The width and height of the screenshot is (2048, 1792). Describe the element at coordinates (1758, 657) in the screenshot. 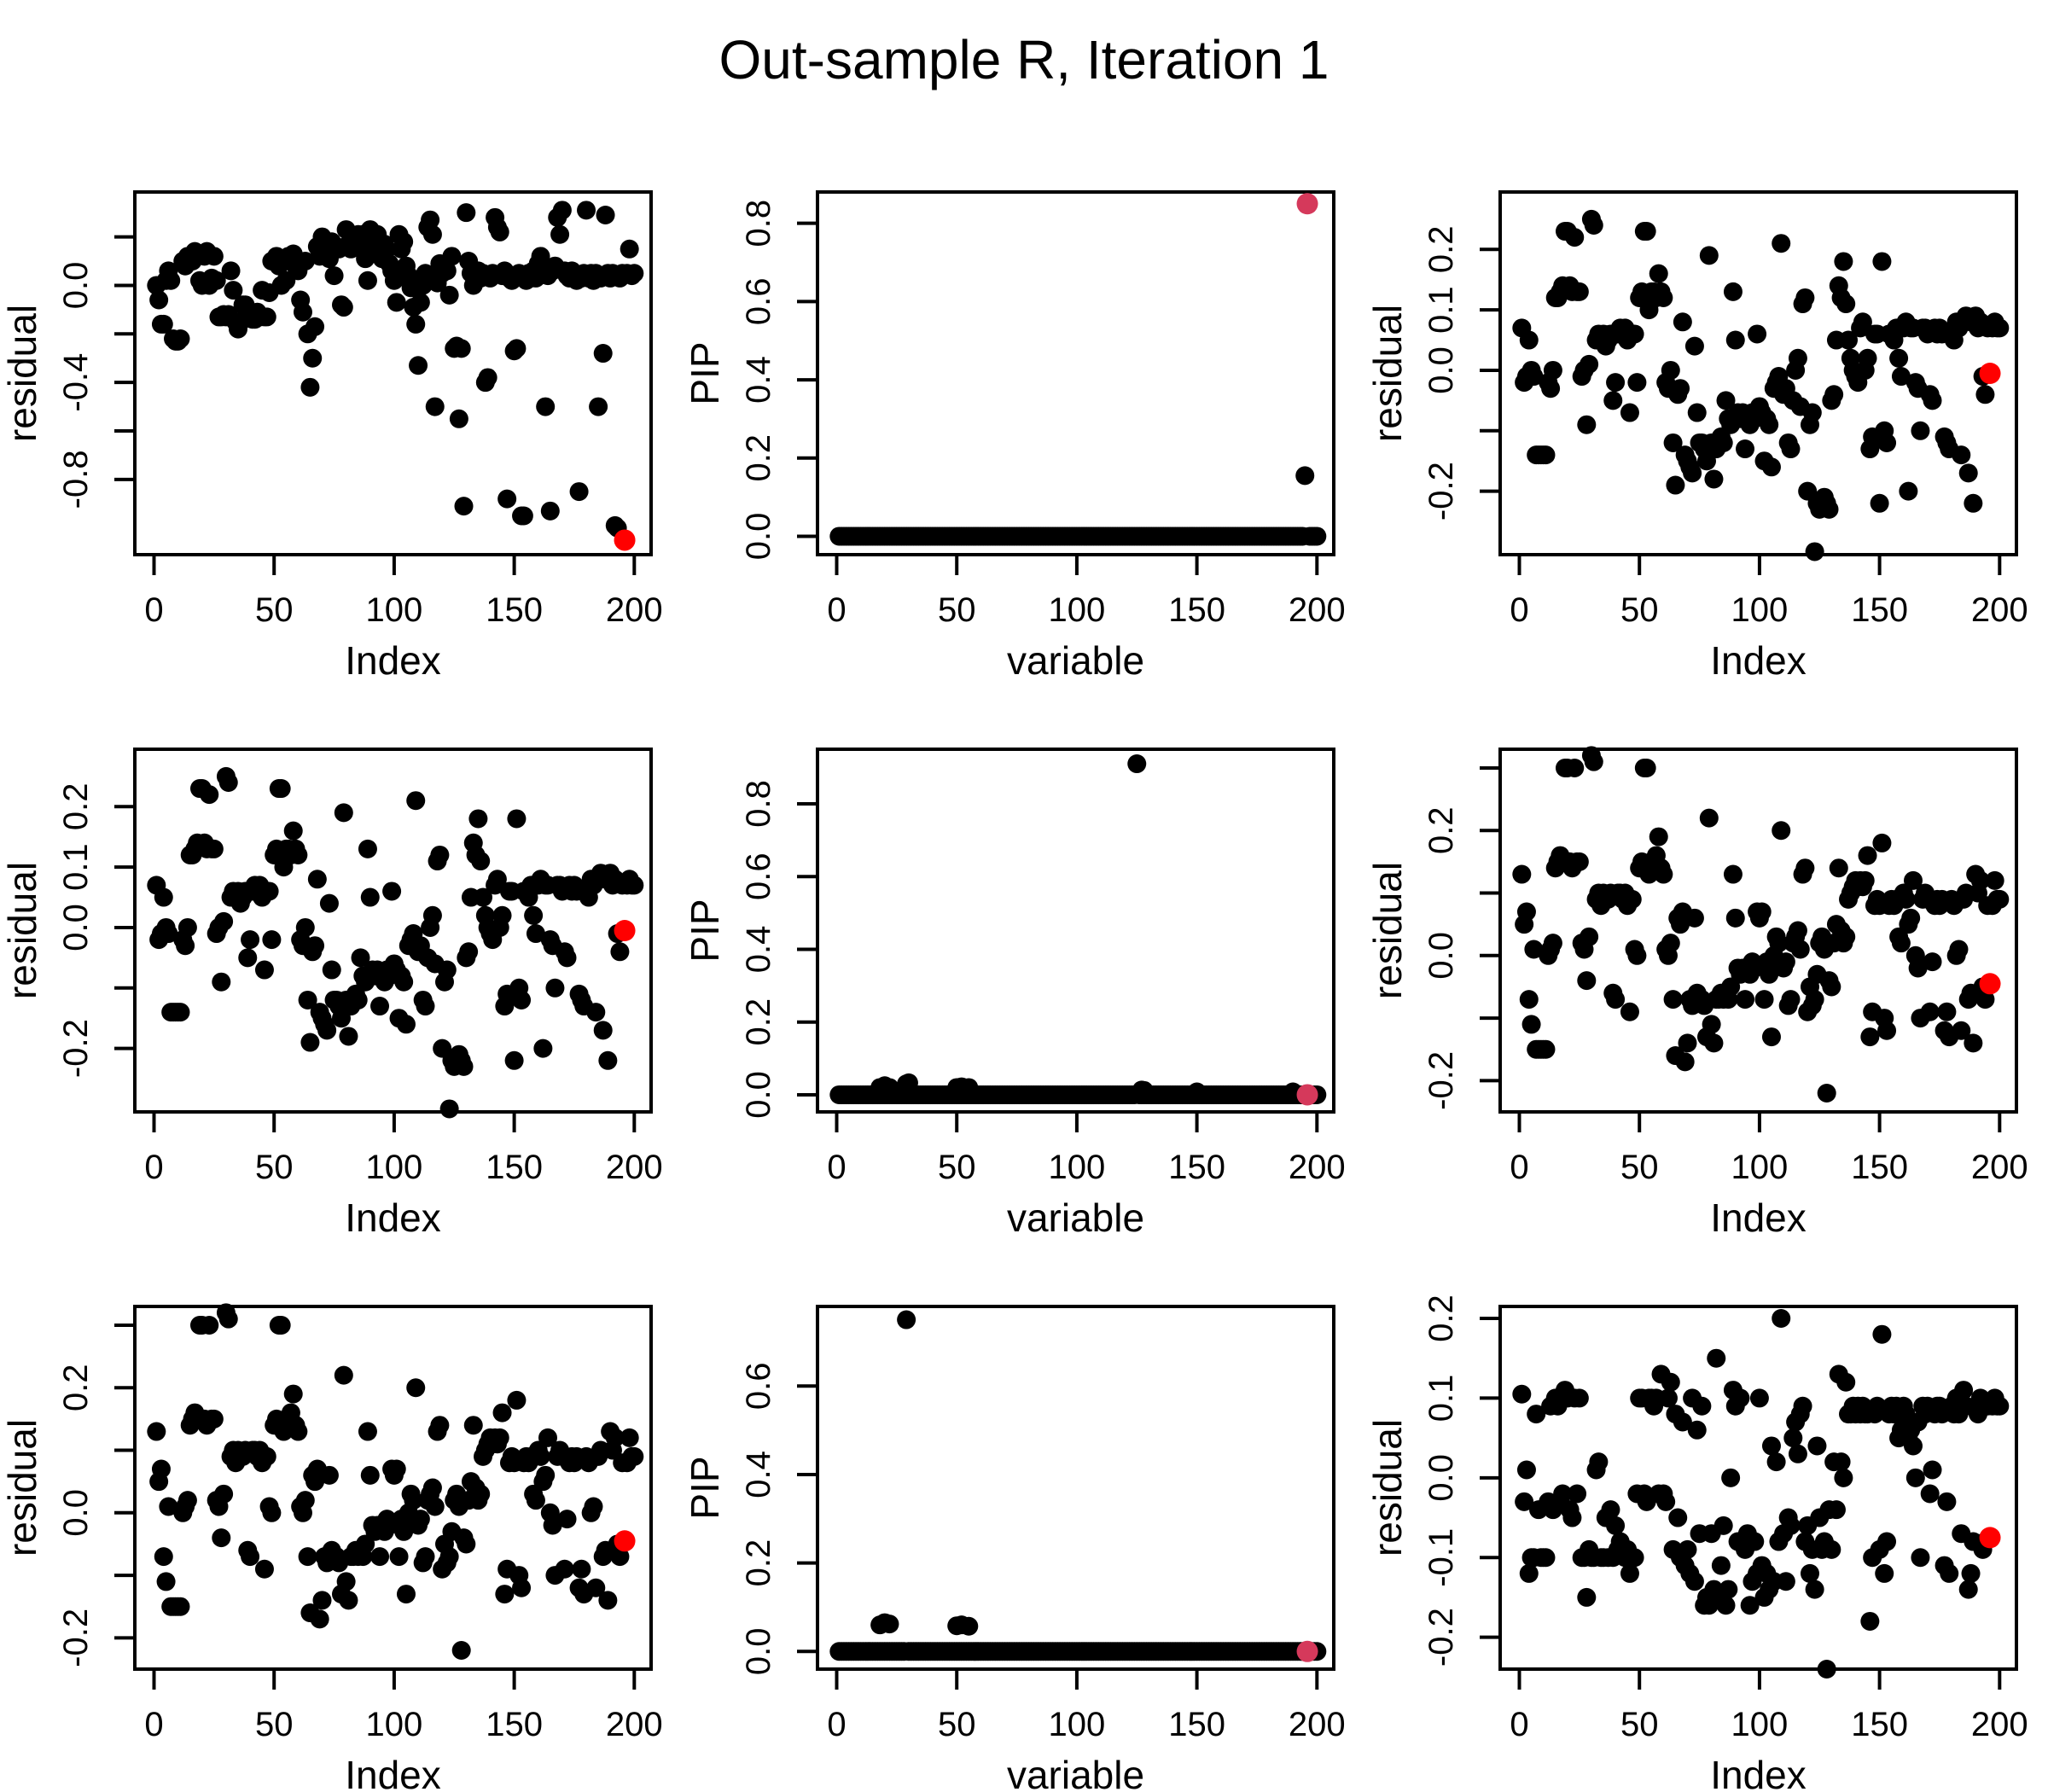

I see `x-axis-label: Index` at that location.